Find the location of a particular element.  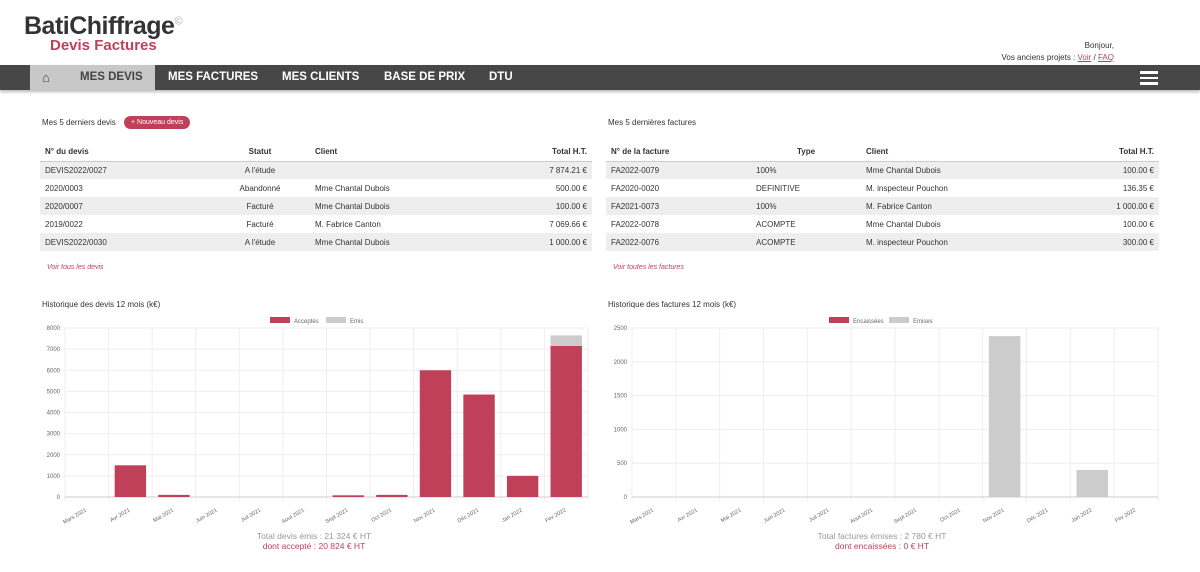

devis-accepted: dont accepté : 20 824 € HT is located at coordinates (314, 546).